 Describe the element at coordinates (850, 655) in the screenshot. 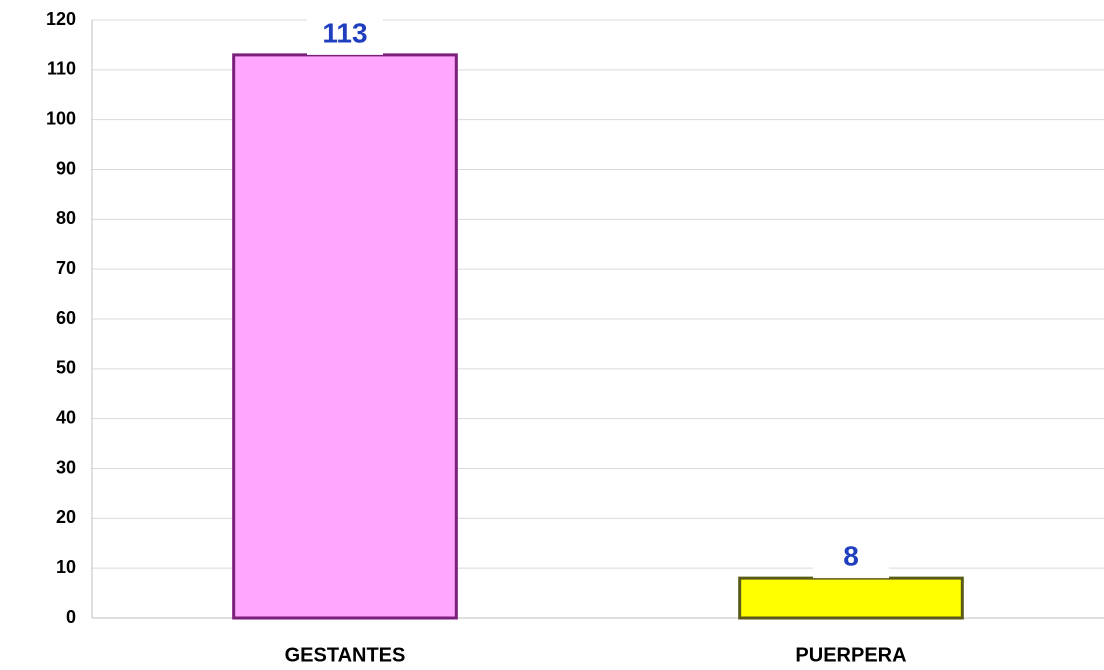

I see `x-tick-label: PUERPERA` at that location.